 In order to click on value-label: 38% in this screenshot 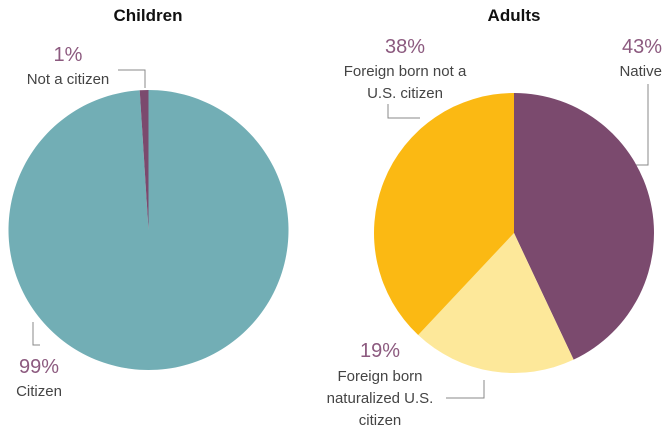, I will do `click(405, 47)`.